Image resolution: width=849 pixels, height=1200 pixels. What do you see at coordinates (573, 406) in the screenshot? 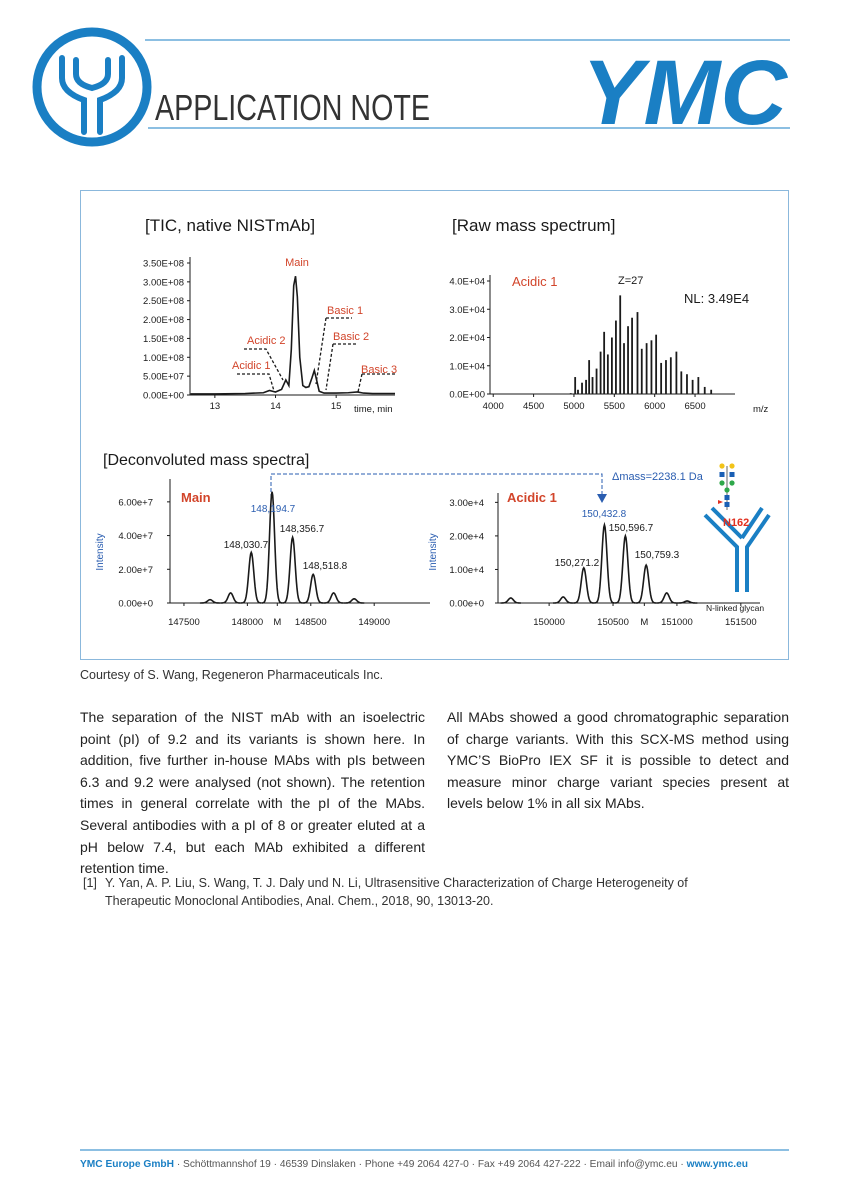
I see `x-tick-label: 5000` at bounding box center [573, 406].